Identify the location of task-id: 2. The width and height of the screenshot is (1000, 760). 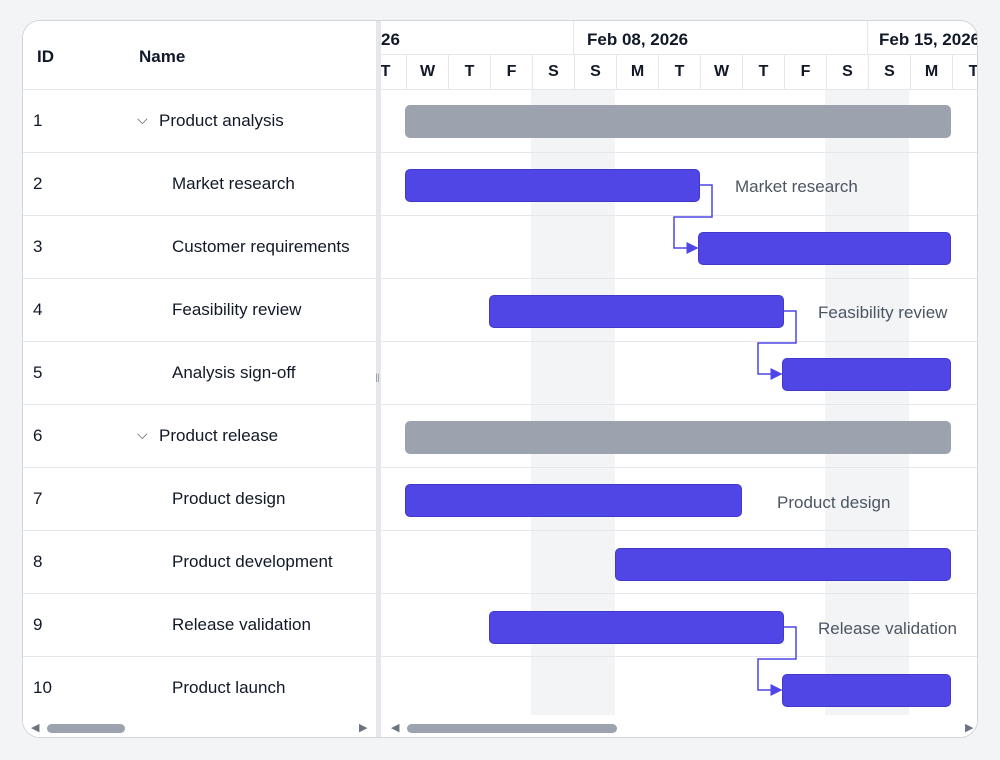
(38, 183).